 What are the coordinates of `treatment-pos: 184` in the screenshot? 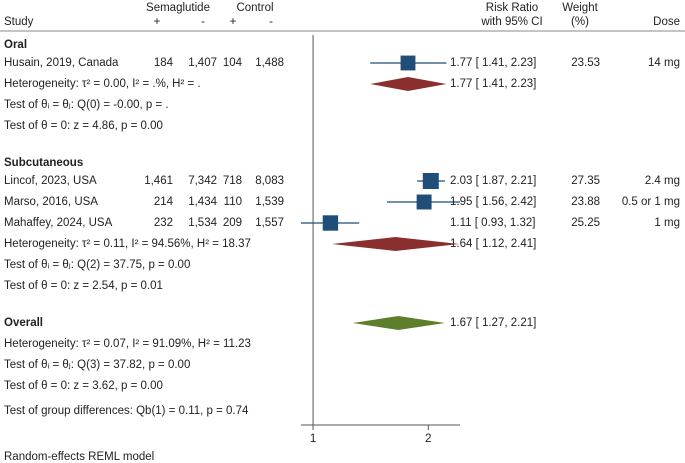 It's located at (164, 63).